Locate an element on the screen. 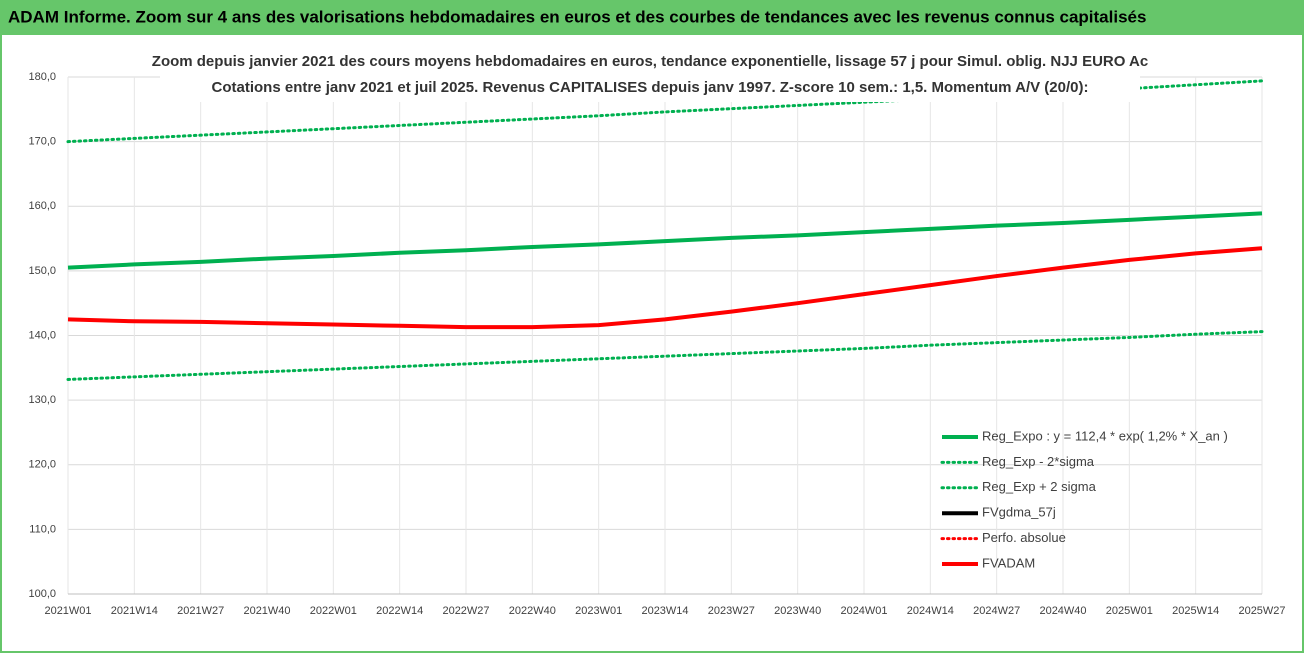 The height and width of the screenshot is (658, 1304). x-tick-label: 2024W01 is located at coordinates (863, 611).